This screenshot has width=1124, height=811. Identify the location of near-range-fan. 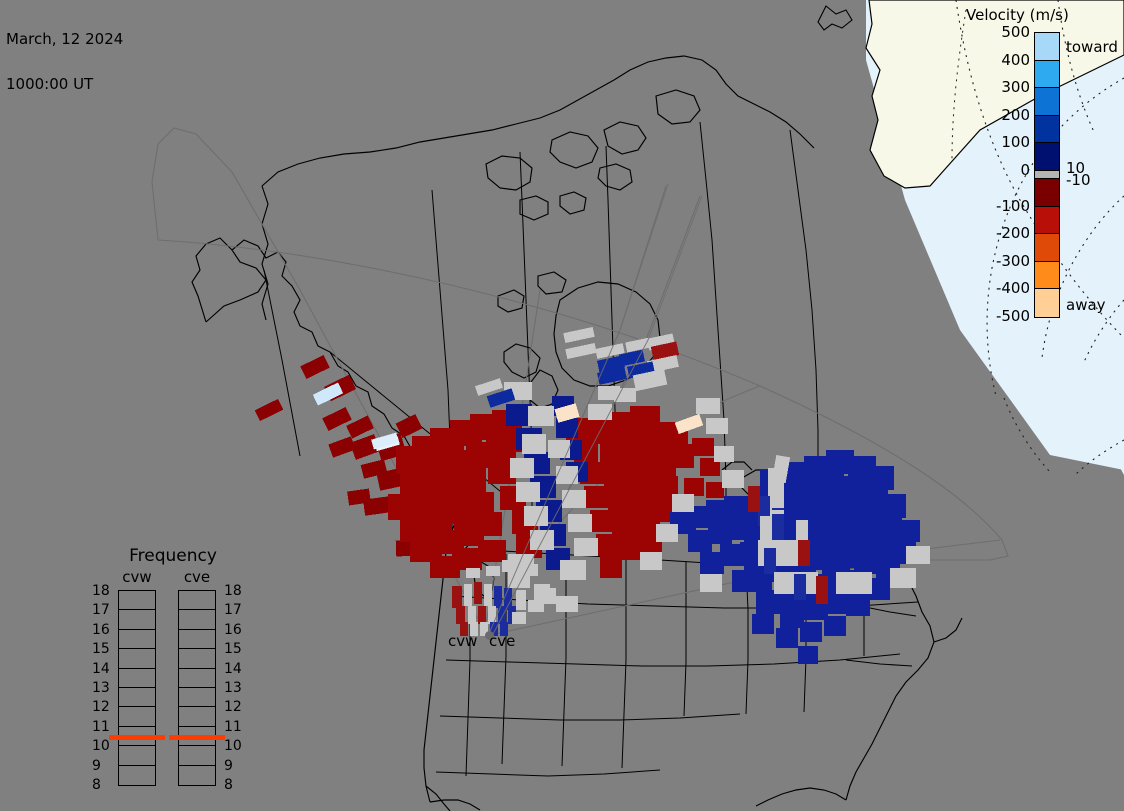
(501, 598).